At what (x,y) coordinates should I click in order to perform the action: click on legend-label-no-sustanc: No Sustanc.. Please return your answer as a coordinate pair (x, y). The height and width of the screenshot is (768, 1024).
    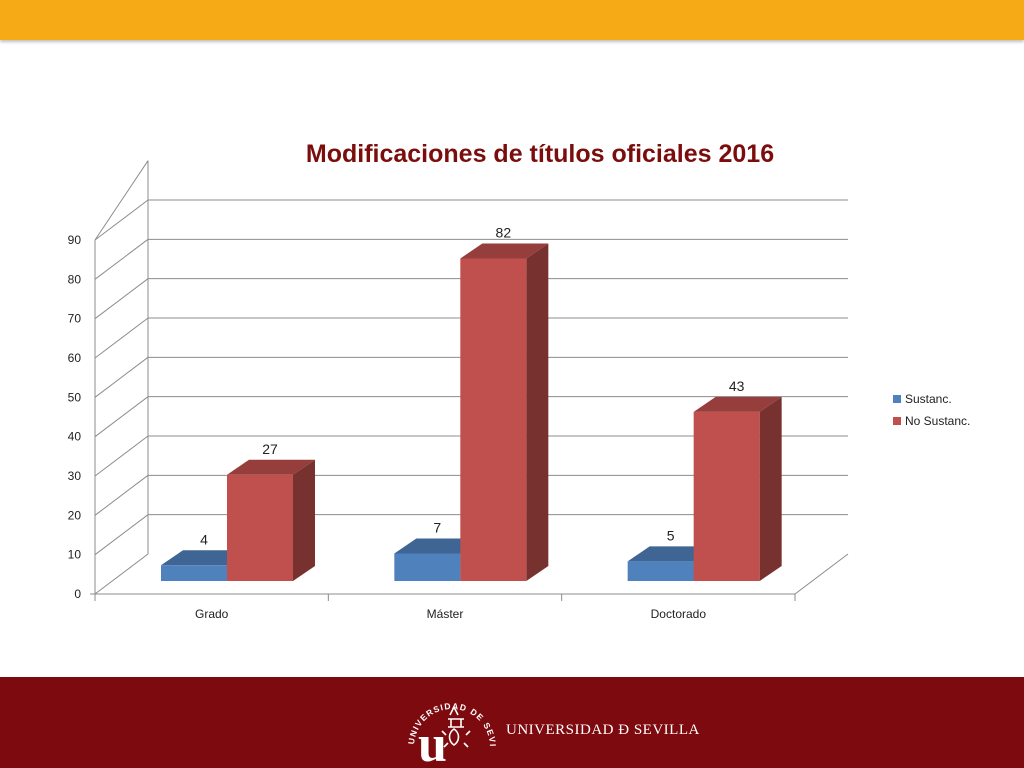
    Looking at the image, I should click on (938, 421).